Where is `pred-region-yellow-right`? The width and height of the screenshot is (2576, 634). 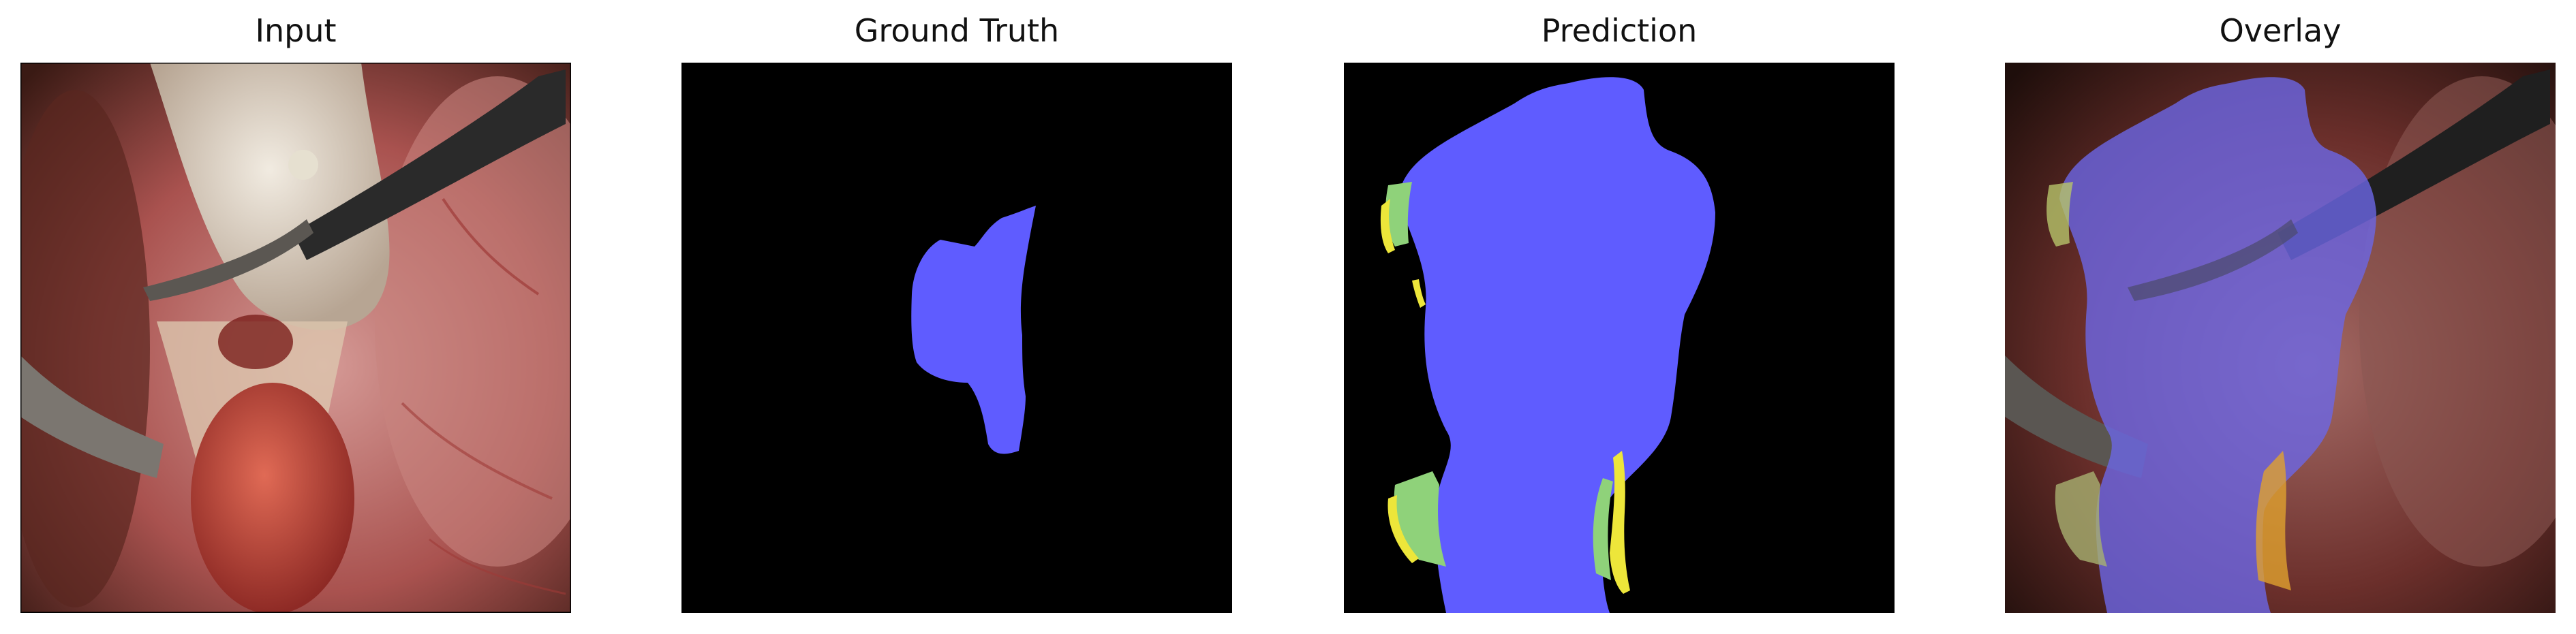 pred-region-yellow-right is located at coordinates (1620, 522).